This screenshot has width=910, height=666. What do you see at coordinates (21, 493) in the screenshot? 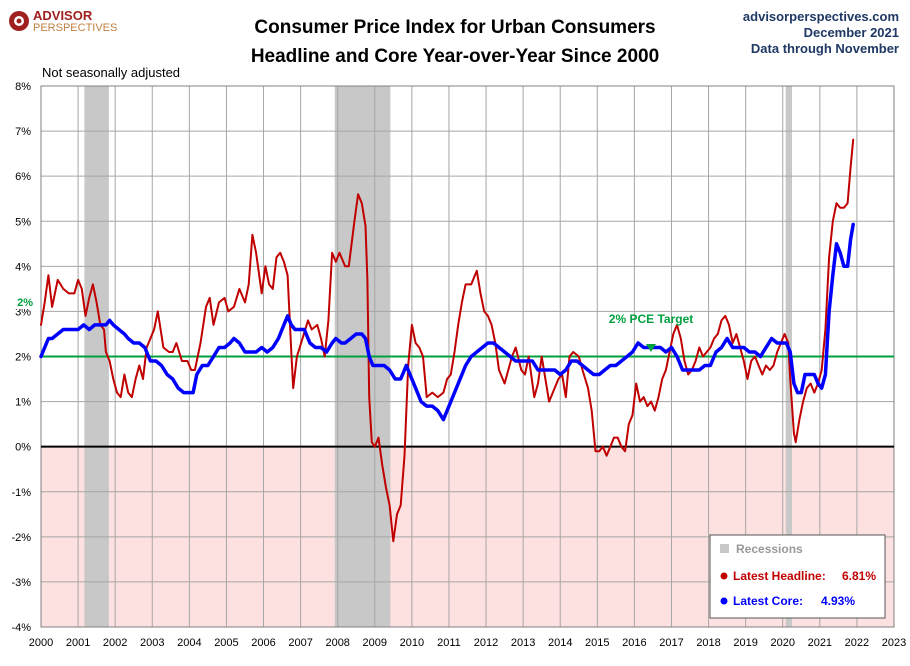
I see `y-tick-label: -1%` at bounding box center [21, 493].